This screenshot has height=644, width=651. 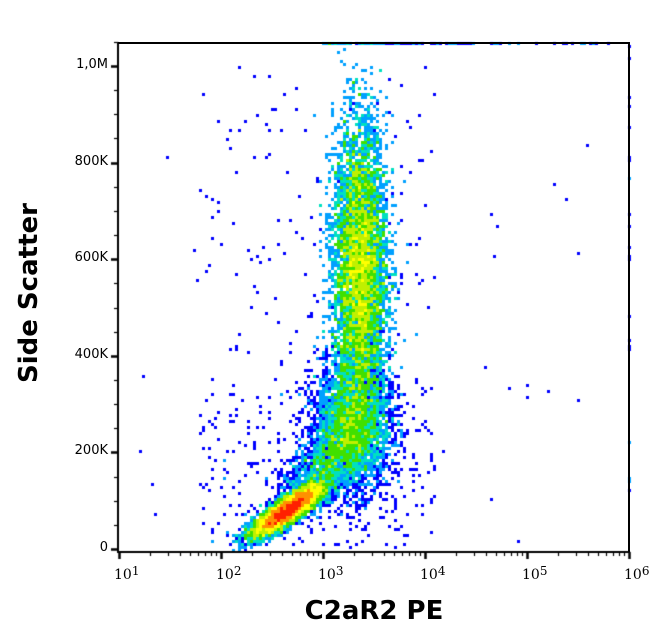 What do you see at coordinates (433, 573) in the screenshot?
I see `x-tick-label: 104` at bounding box center [433, 573].